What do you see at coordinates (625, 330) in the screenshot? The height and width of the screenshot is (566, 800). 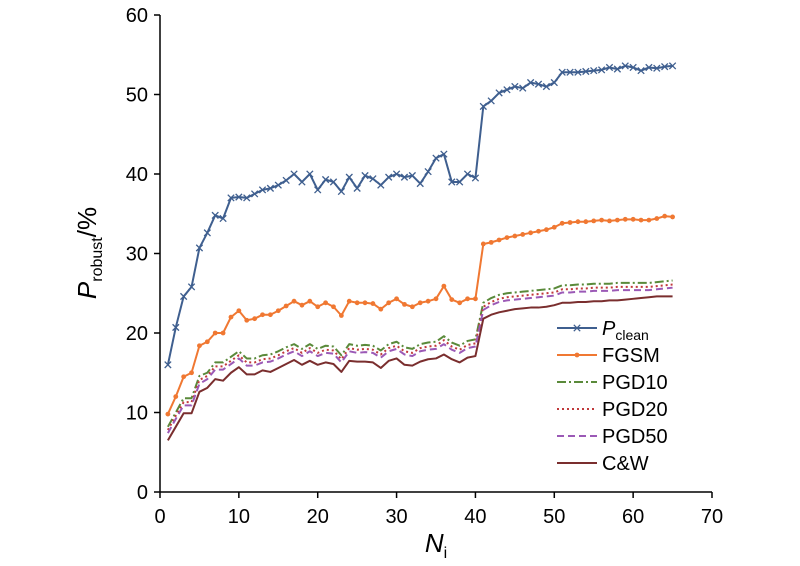 I see `legend-label: Pclean` at bounding box center [625, 330].